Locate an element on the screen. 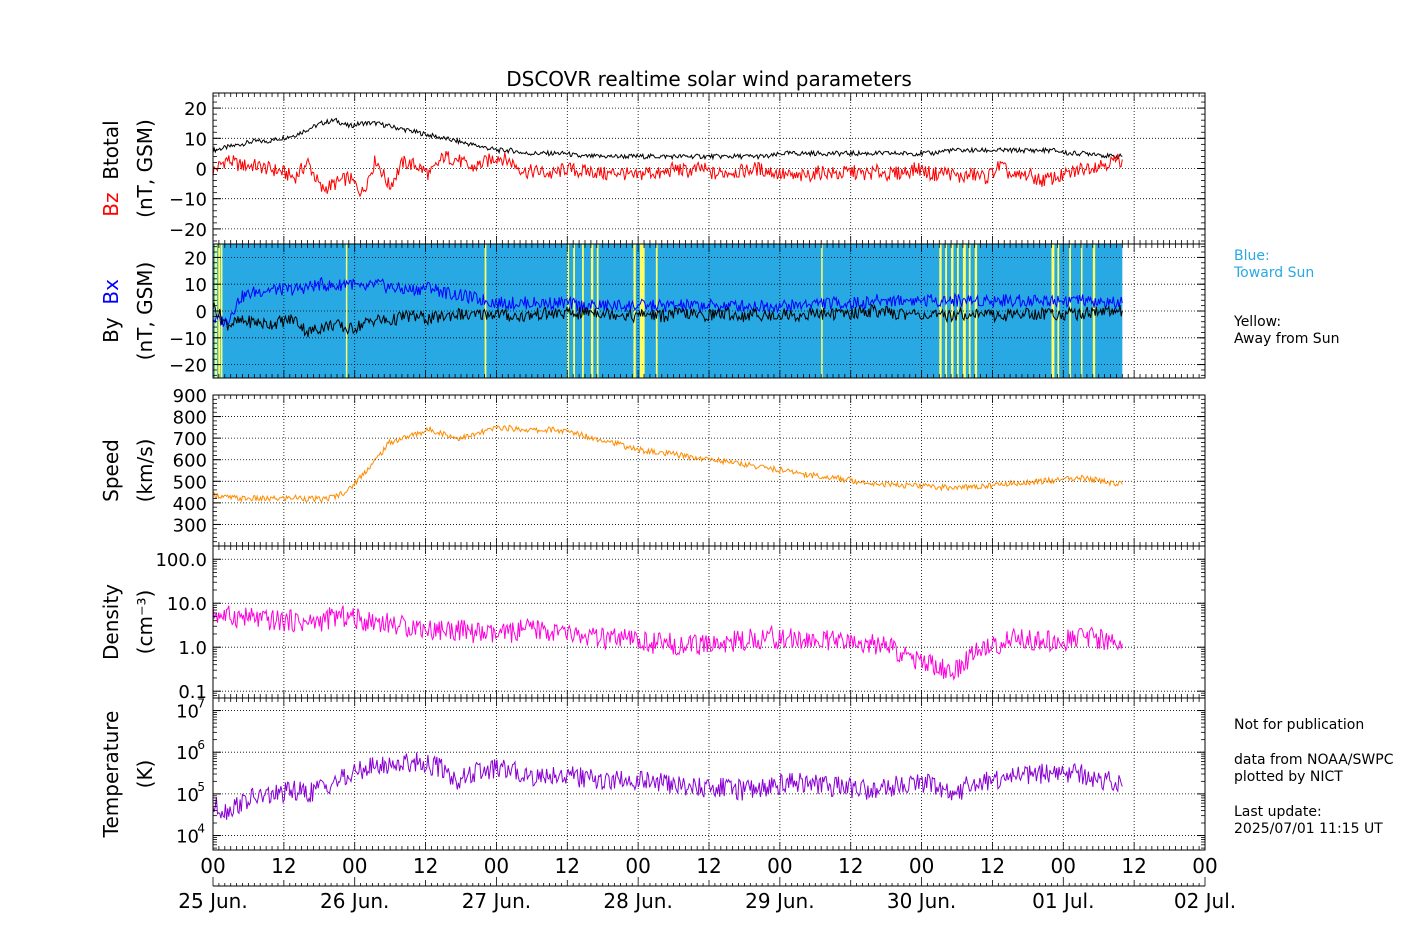 The image size is (1417, 944). y-tick-label: 900 is located at coordinates (190, 396).